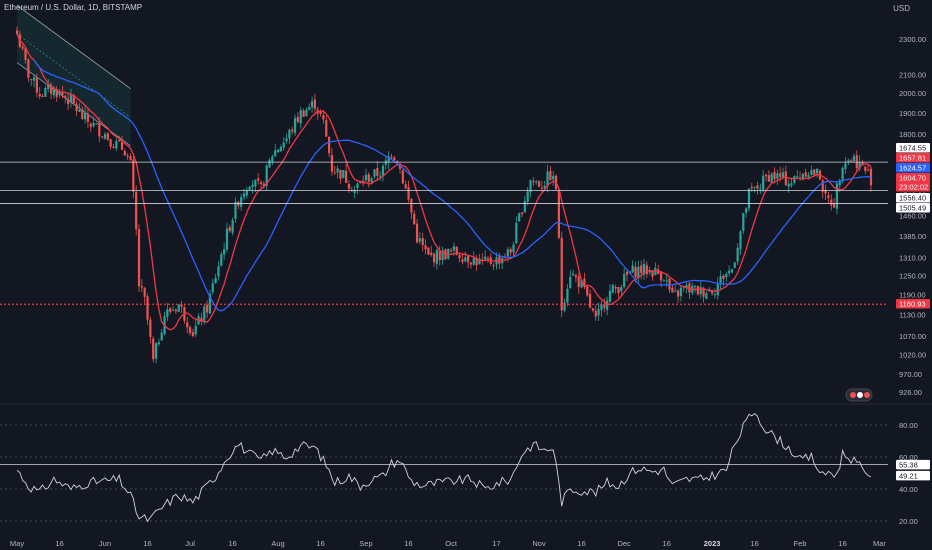  I want to click on price-tag-label: 1505.49, so click(912, 208).